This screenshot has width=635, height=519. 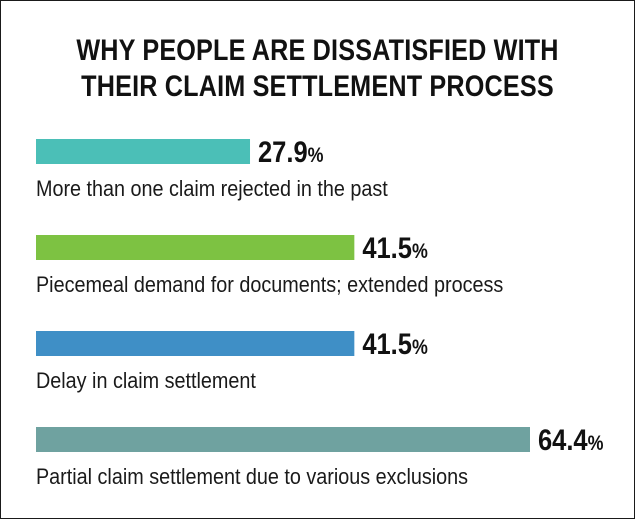 What do you see at coordinates (570, 439) in the screenshot?
I see `bar-value-label-4: 64.4%` at bounding box center [570, 439].